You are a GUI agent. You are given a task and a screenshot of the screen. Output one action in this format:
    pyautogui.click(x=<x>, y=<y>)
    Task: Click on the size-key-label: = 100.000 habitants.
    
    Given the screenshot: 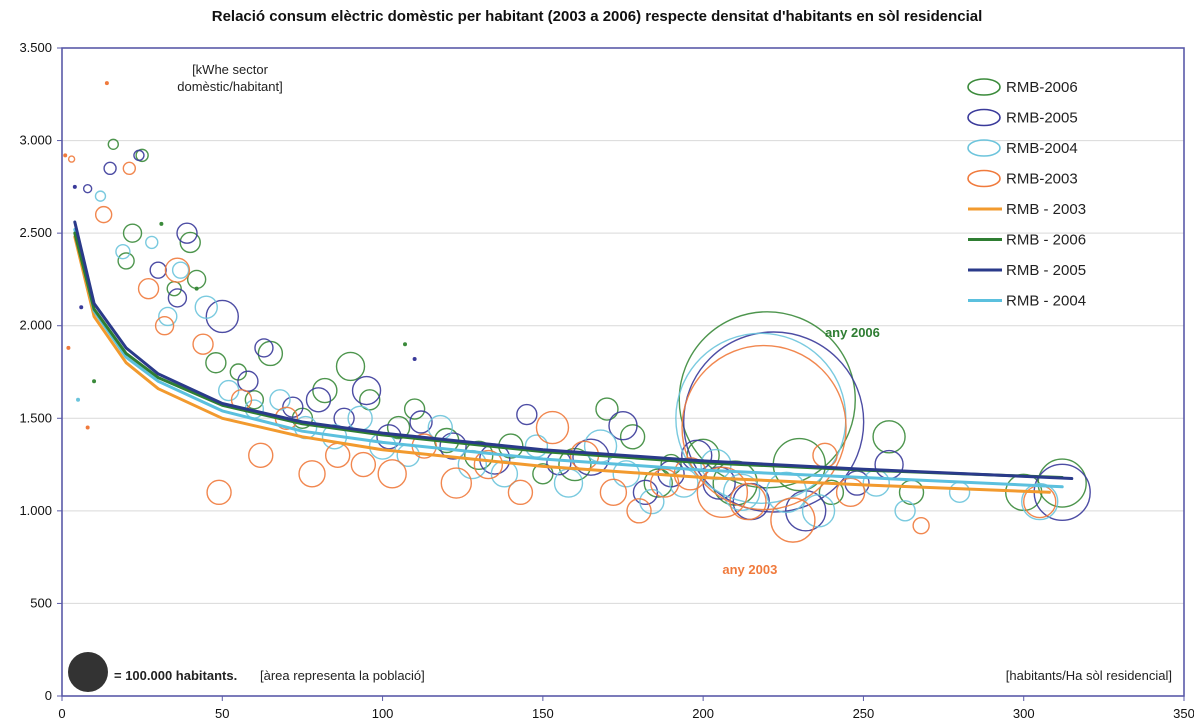 What is the action you would take?
    pyautogui.click(x=175, y=675)
    